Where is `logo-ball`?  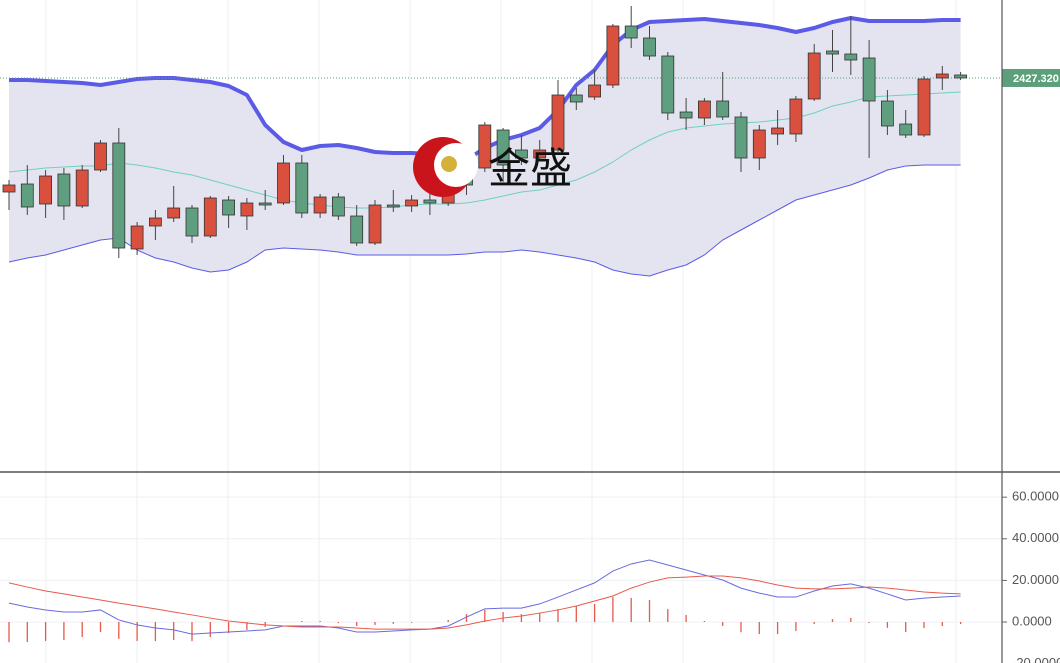
logo-ball is located at coordinates (449, 164).